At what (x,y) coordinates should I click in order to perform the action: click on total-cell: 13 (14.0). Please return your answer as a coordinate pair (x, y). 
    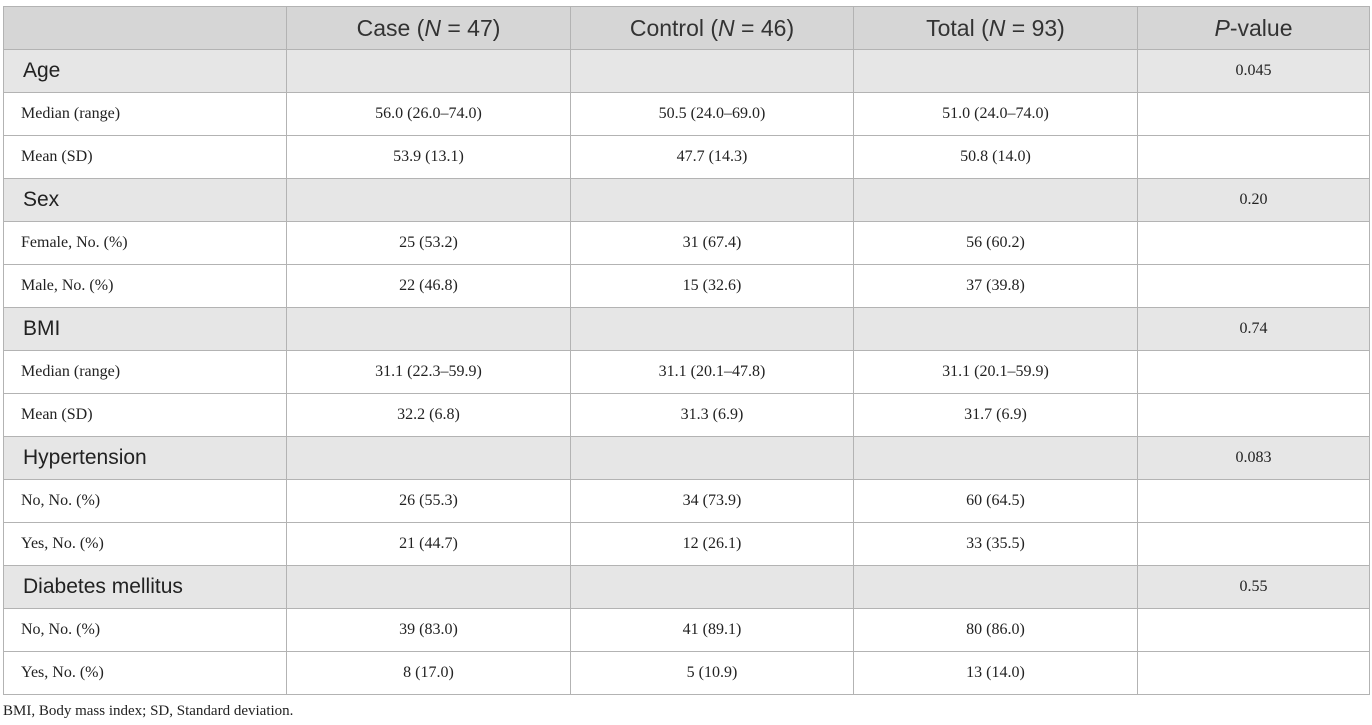
    Looking at the image, I should click on (995, 673).